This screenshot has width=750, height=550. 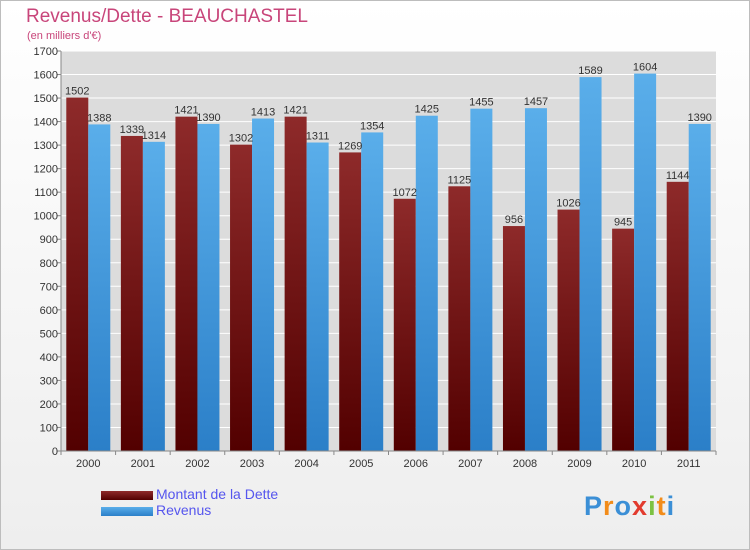 I want to click on data-label-debt: 1502, so click(x=77, y=92).